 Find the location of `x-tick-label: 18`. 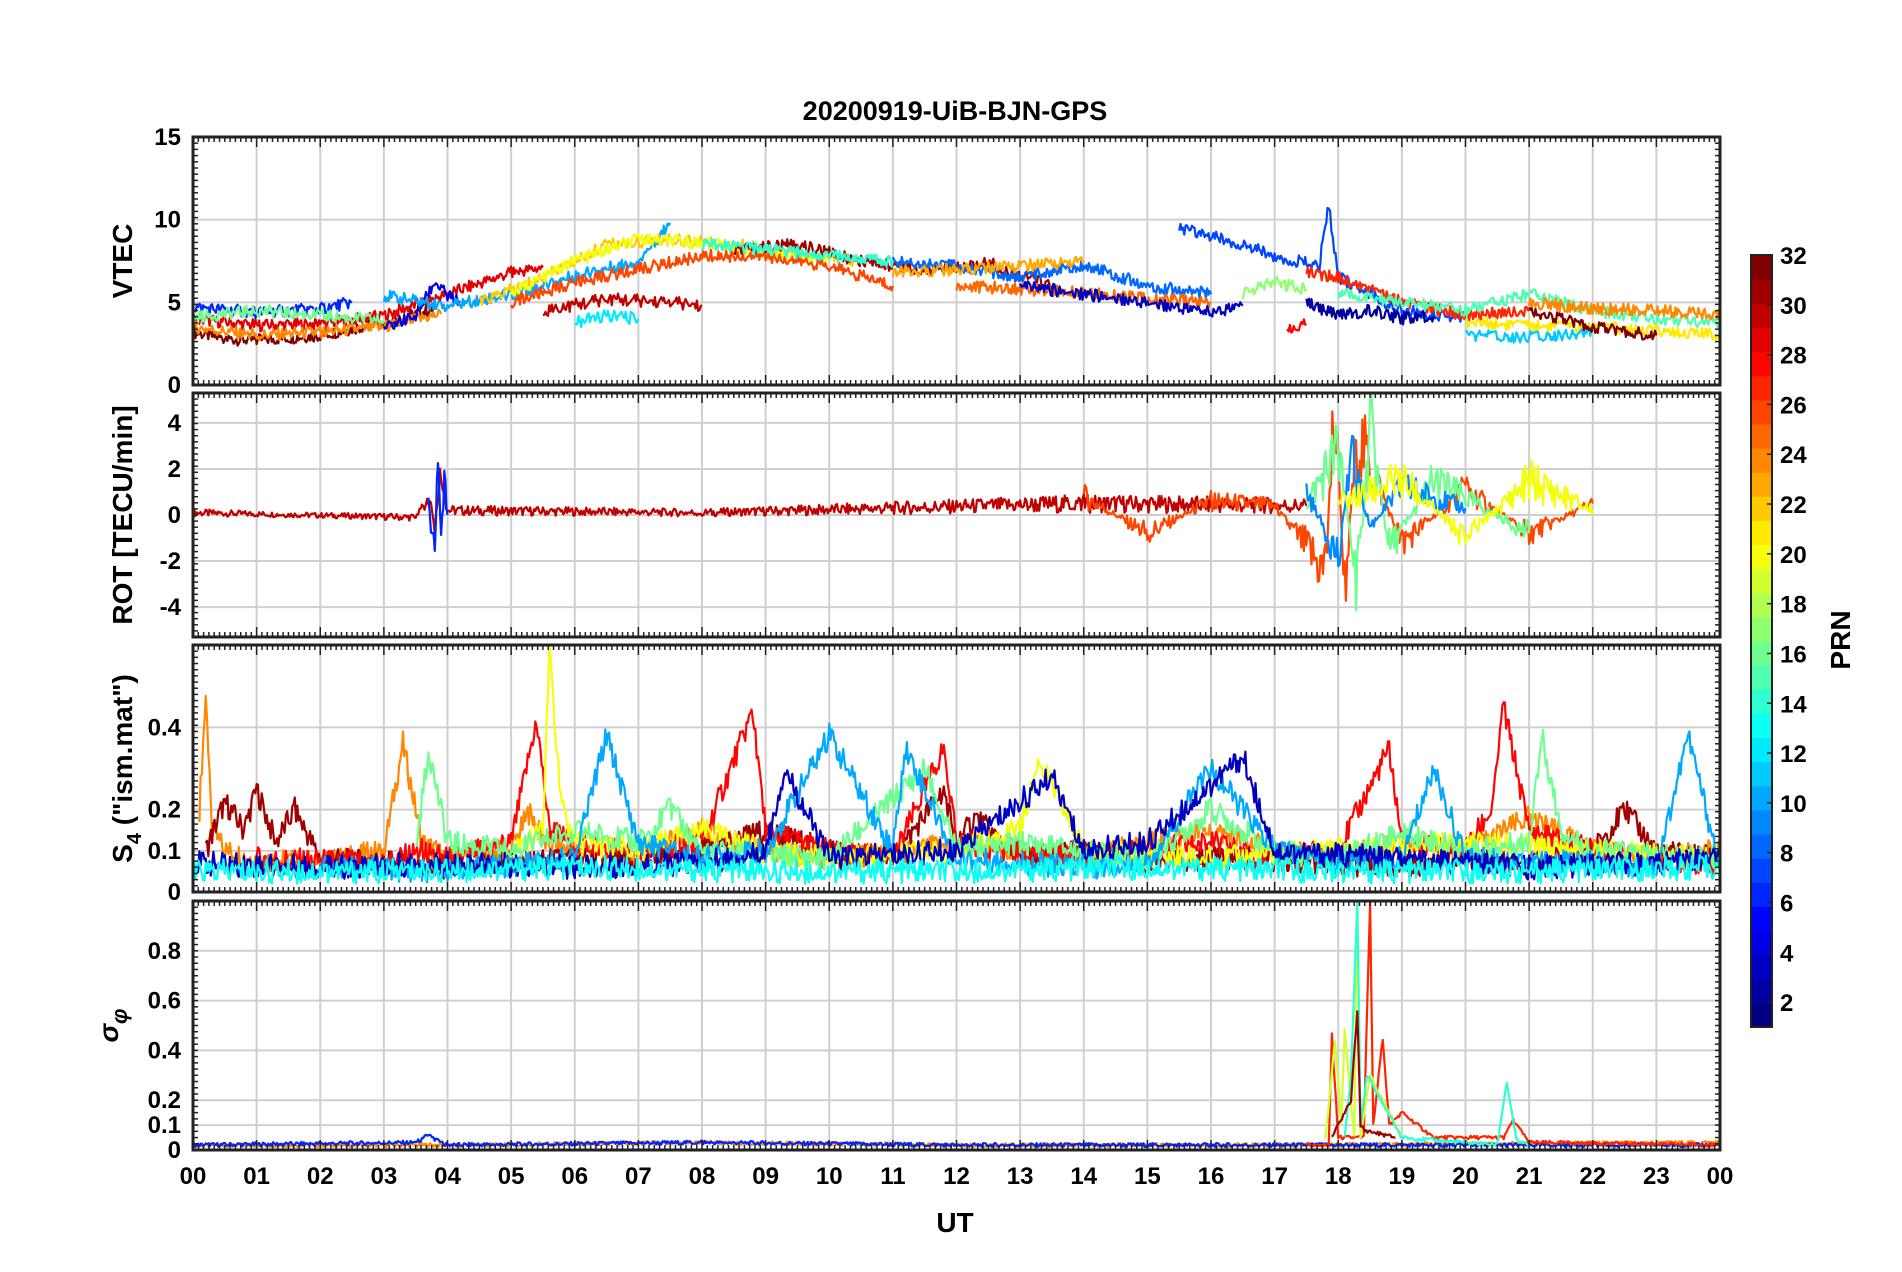

x-tick-label: 18 is located at coordinates (1338, 1176).